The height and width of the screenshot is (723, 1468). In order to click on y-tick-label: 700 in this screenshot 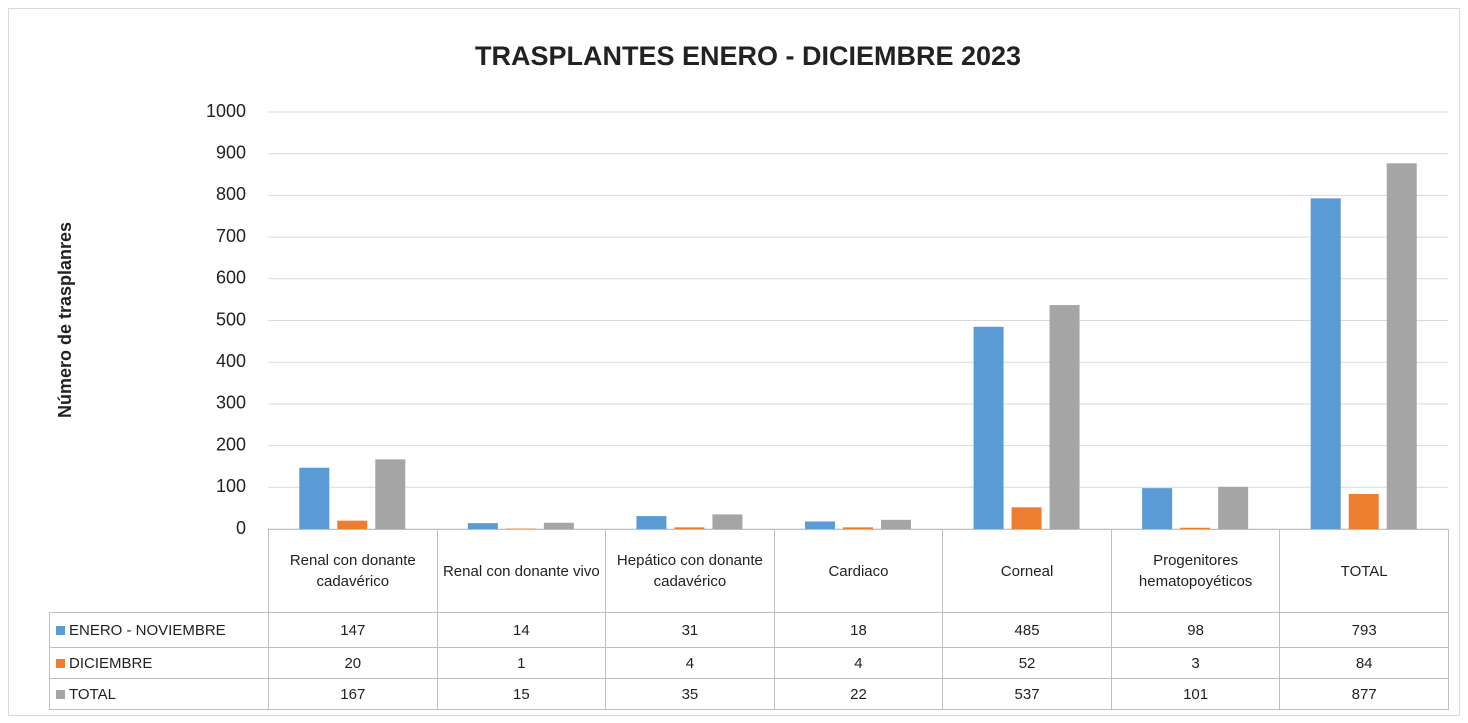, I will do `click(231, 236)`.